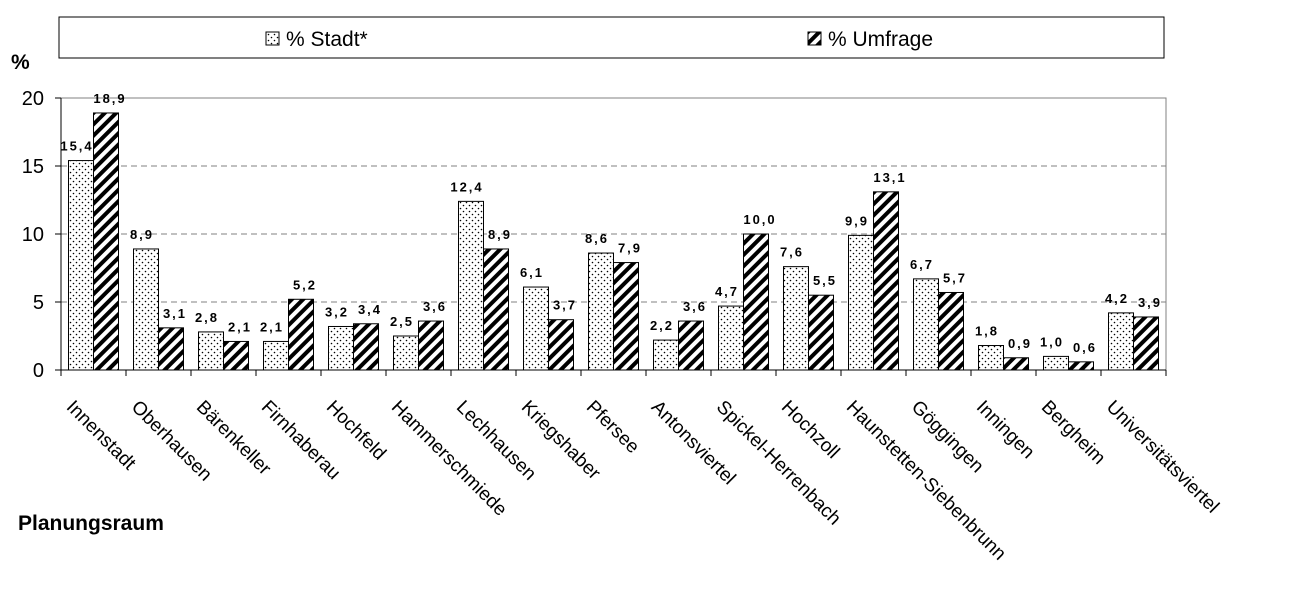 The width and height of the screenshot is (1292, 603). What do you see at coordinates (792, 252) in the screenshot?
I see `value-label: 7,6` at bounding box center [792, 252].